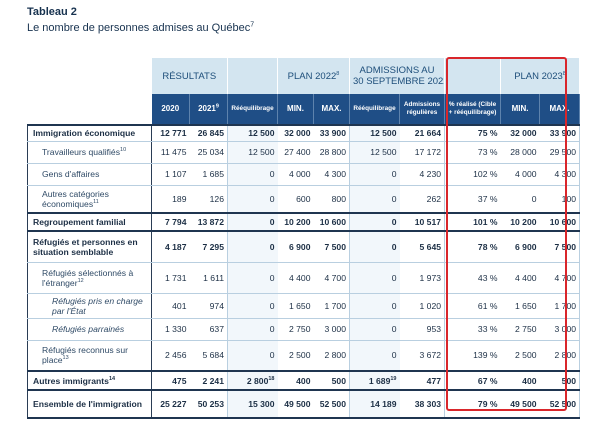 Image resolution: width=600 pixels, height=442 pixels. I want to click on cell-value: 126, so click(208, 199).